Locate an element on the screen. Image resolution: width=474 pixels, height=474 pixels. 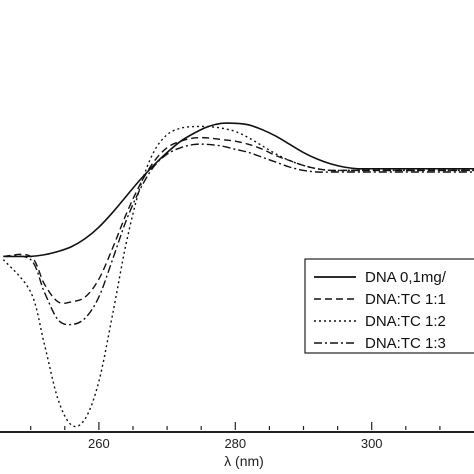
x-axis-label: λ (nm) is located at coordinates (244, 461).